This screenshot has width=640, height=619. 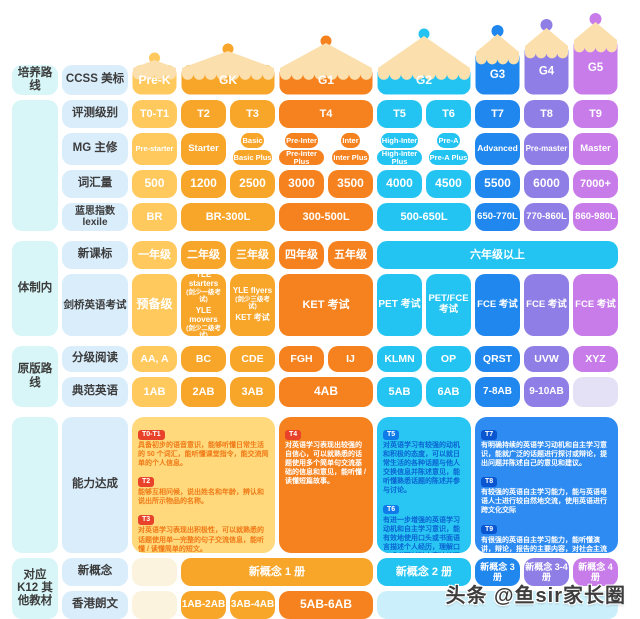 I want to click on lexile-t7: 650-770L, so click(x=497, y=217).